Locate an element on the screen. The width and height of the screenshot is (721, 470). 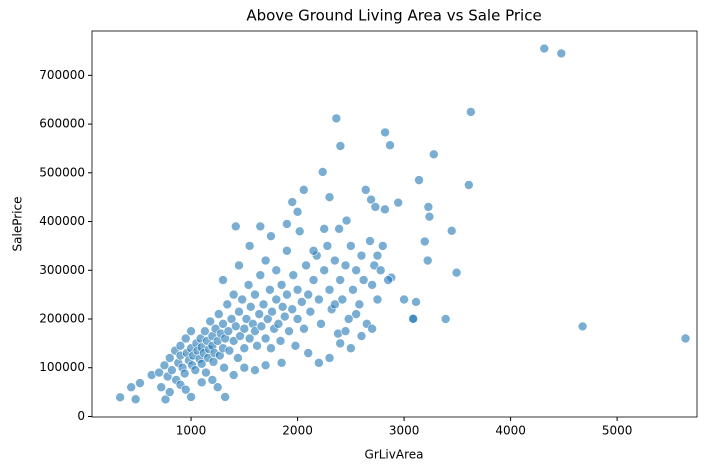
y-tick-label: 500000 is located at coordinates (62, 172).